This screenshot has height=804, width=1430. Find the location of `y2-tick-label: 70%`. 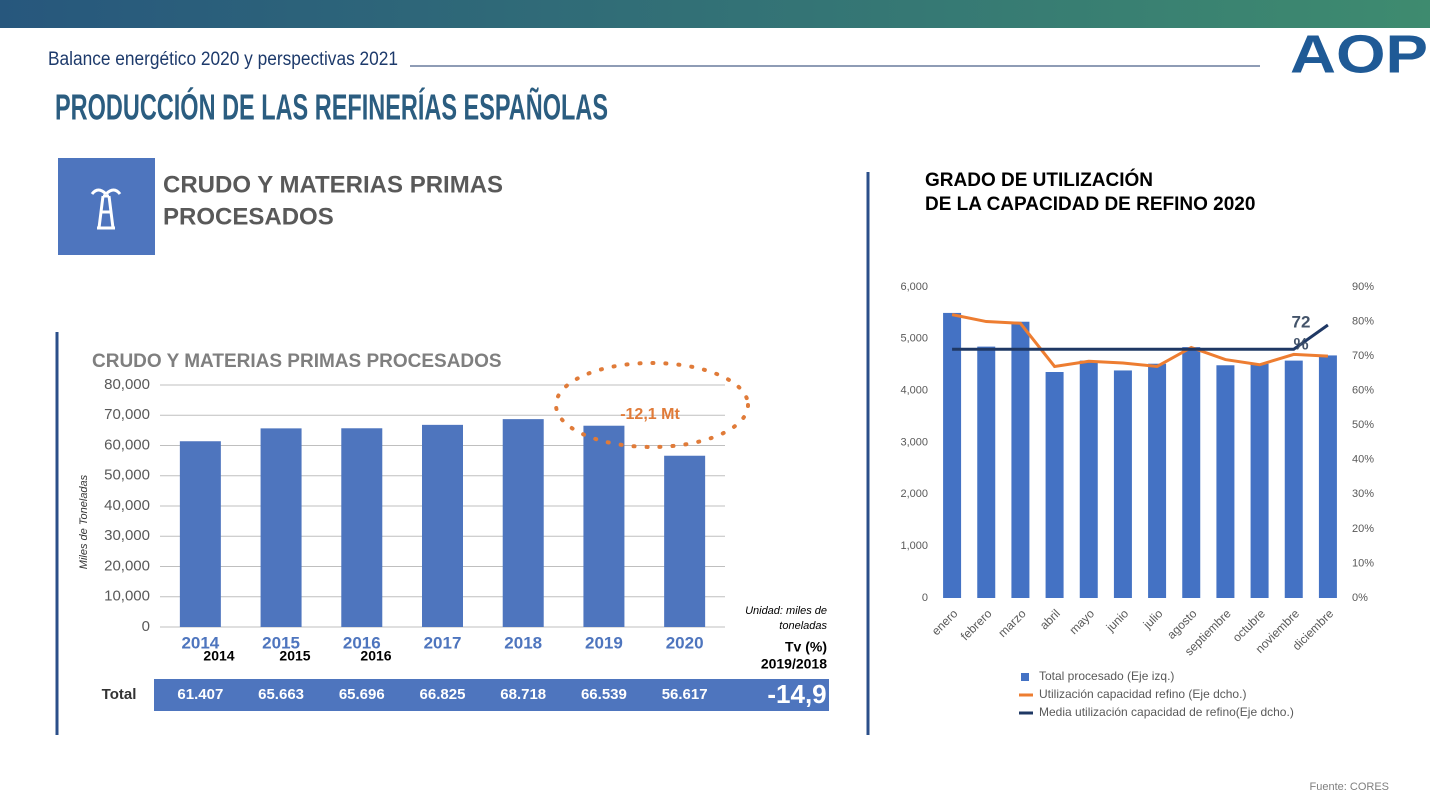

y2-tick-label: 70% is located at coordinates (1363, 356).